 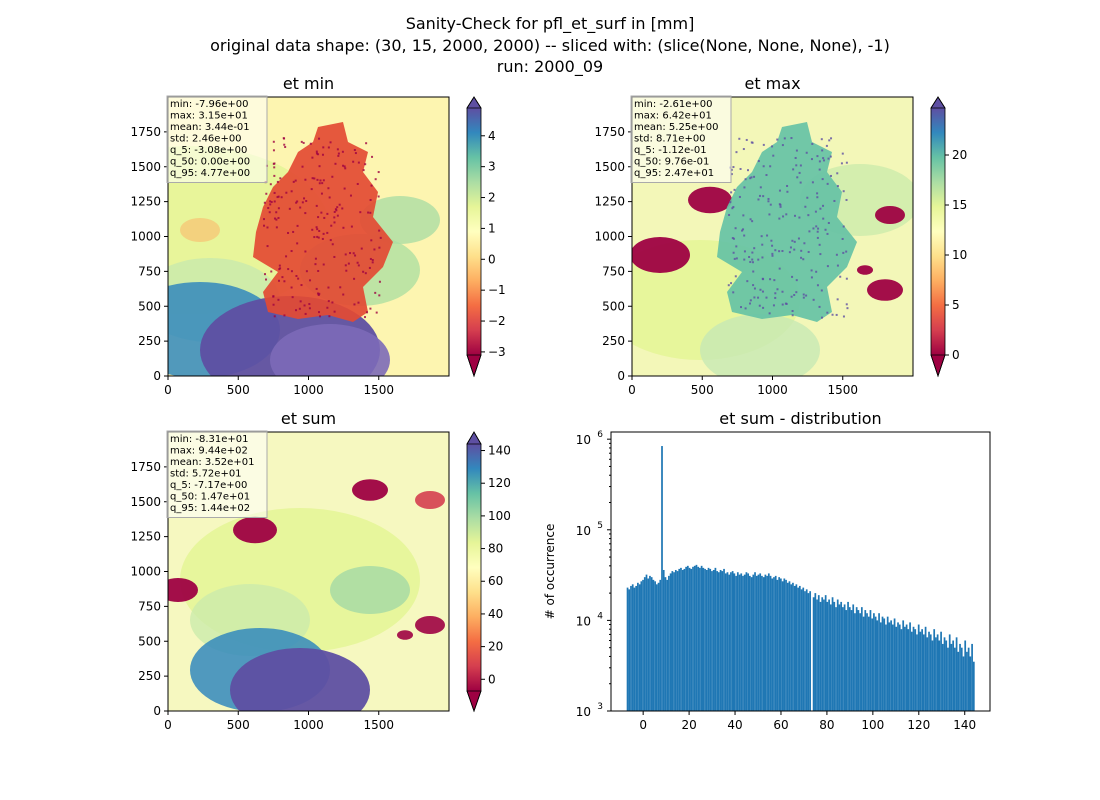 I want to click on axes-frame, so click(x=800, y=571).